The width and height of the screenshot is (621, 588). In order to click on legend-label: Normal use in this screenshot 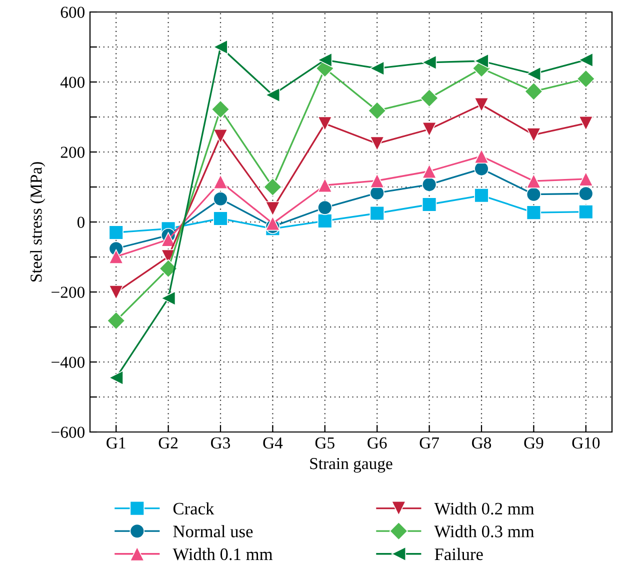, I will do `click(213, 531)`.